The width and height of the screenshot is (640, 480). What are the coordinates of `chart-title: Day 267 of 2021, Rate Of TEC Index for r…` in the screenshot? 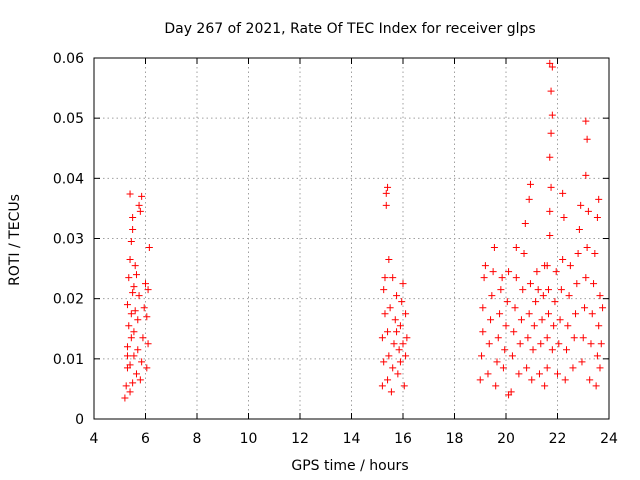 It's located at (349, 29).